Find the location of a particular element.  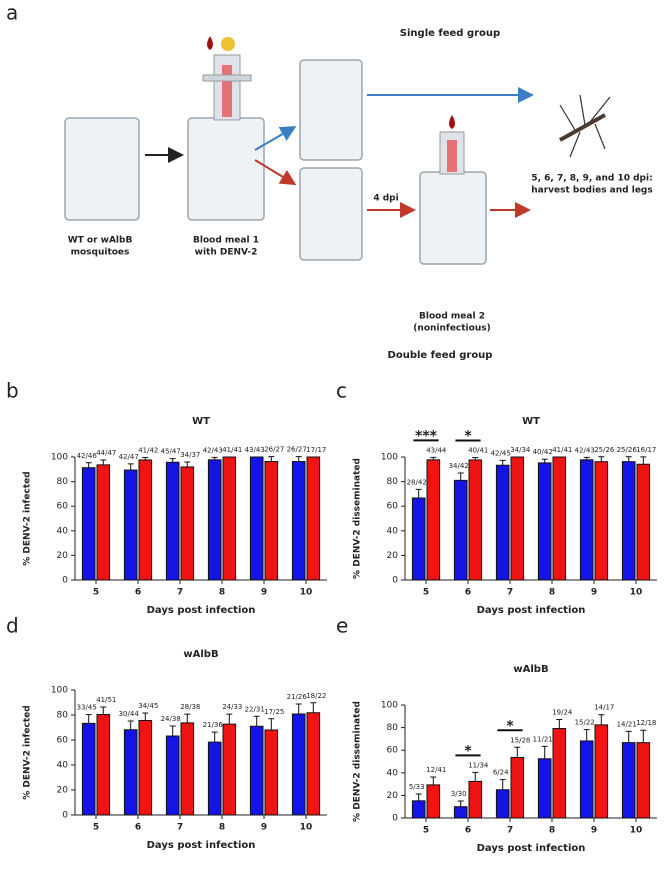

virus-icon is located at coordinates (228, 44).